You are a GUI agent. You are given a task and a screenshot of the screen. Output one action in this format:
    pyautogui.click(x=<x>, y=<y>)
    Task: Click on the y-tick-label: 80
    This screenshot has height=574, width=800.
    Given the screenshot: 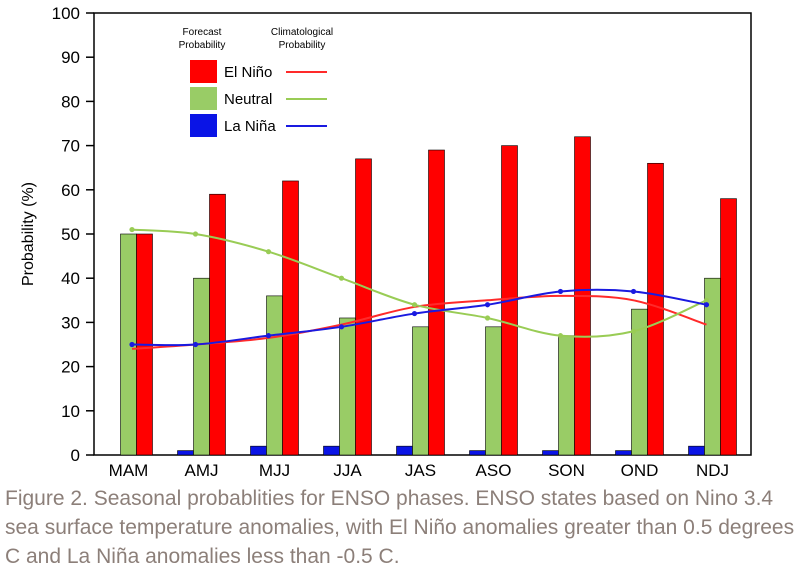 What is the action you would take?
    pyautogui.click(x=70, y=101)
    